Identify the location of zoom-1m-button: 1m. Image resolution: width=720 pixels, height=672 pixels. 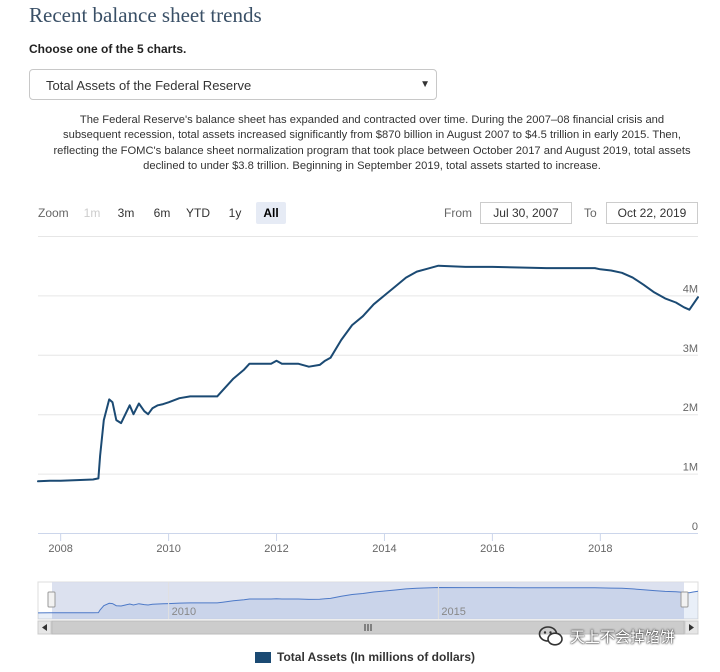
(92, 213).